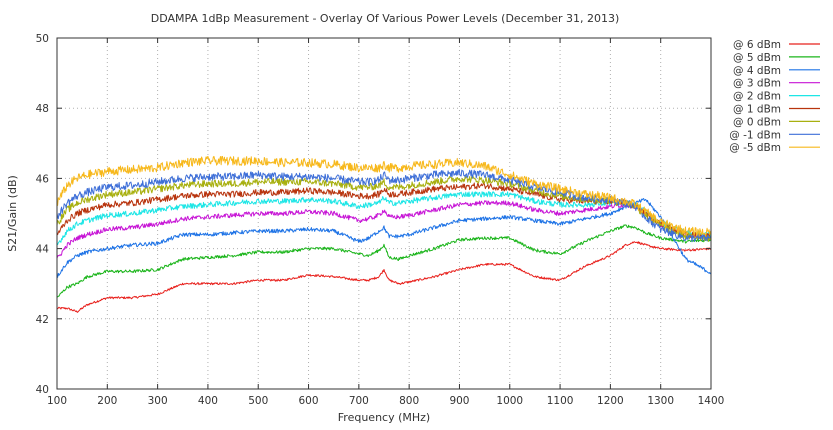 The image size is (833, 430). Describe the element at coordinates (757, 58) in the screenshot. I see `legend-label: @ 5 dBm` at that location.